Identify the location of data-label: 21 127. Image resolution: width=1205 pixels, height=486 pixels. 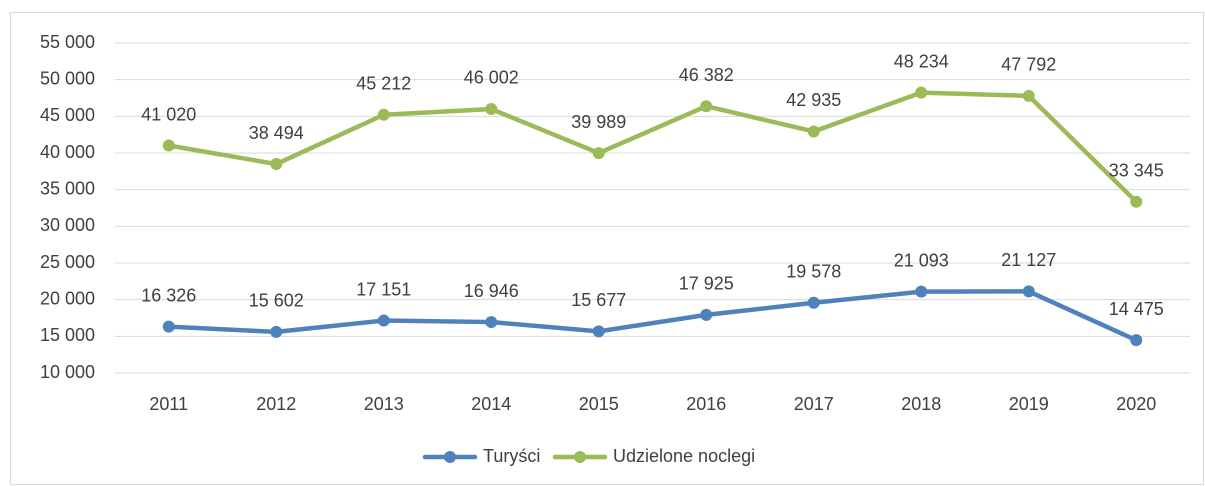
(1028, 260).